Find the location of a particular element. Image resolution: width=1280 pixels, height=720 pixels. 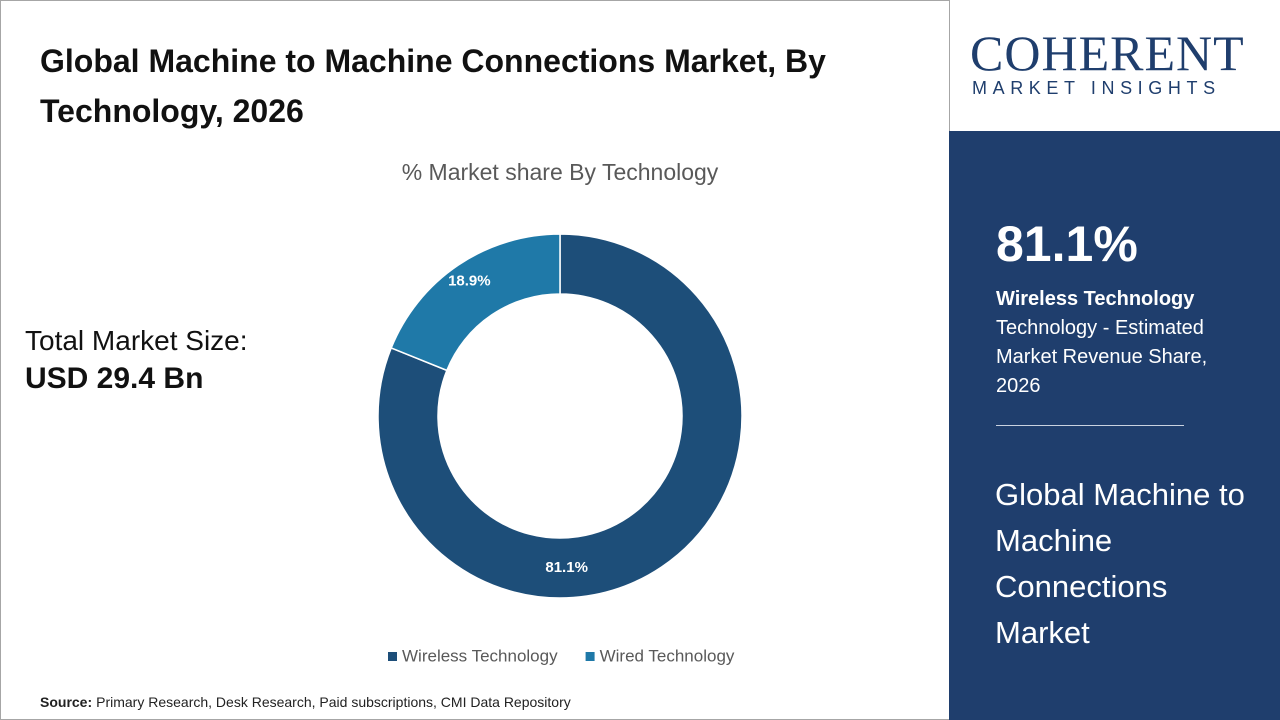

data-label: 18.9% is located at coordinates (469, 281).